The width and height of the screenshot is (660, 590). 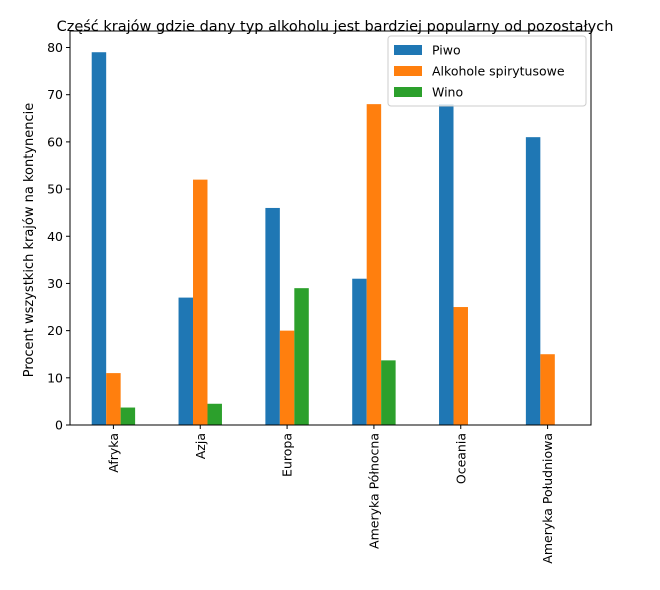 What do you see at coordinates (55, 236) in the screenshot?
I see `y-tick-label: 40` at bounding box center [55, 236].